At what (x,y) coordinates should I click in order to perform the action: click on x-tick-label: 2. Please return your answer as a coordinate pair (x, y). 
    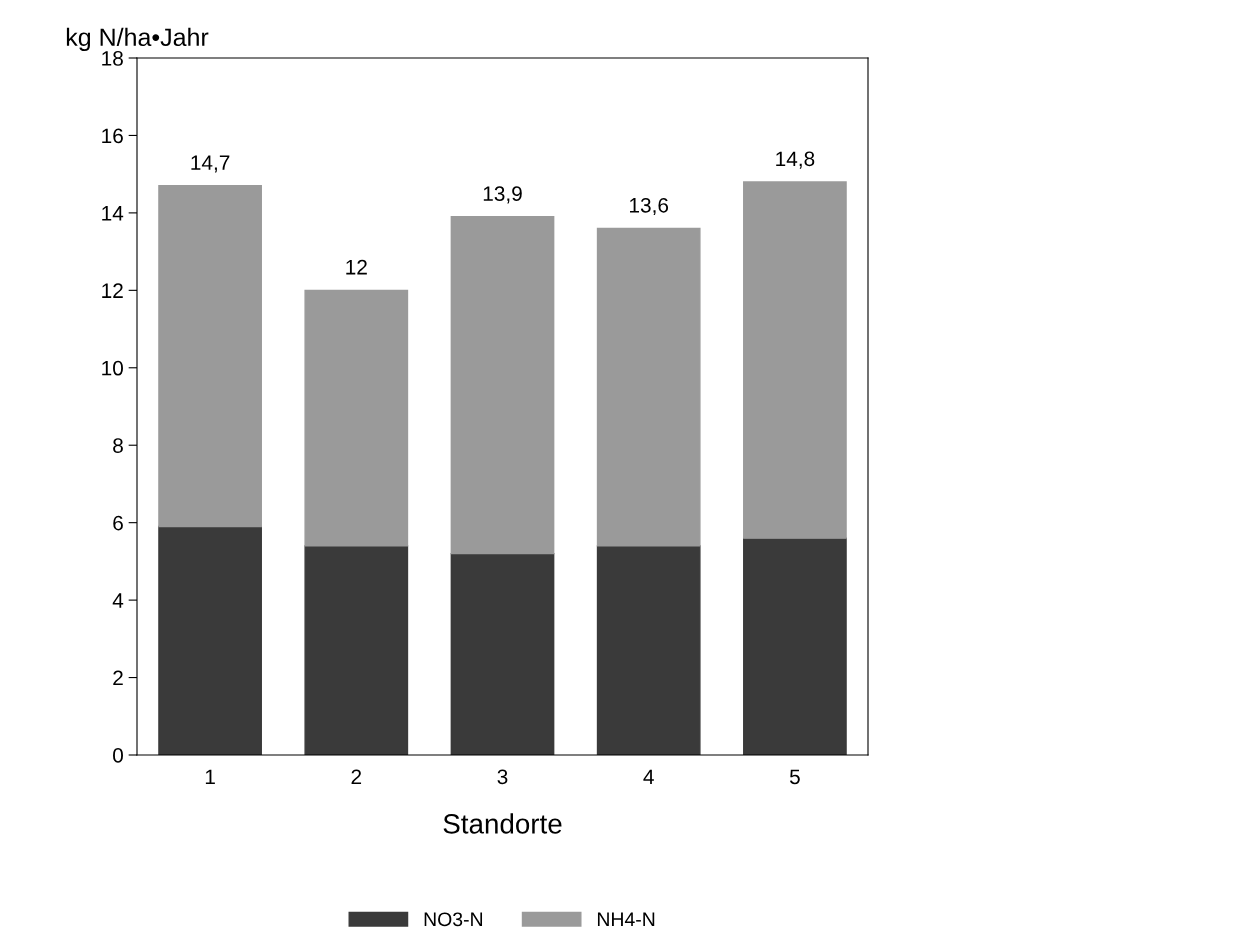
    Looking at the image, I should click on (356, 776).